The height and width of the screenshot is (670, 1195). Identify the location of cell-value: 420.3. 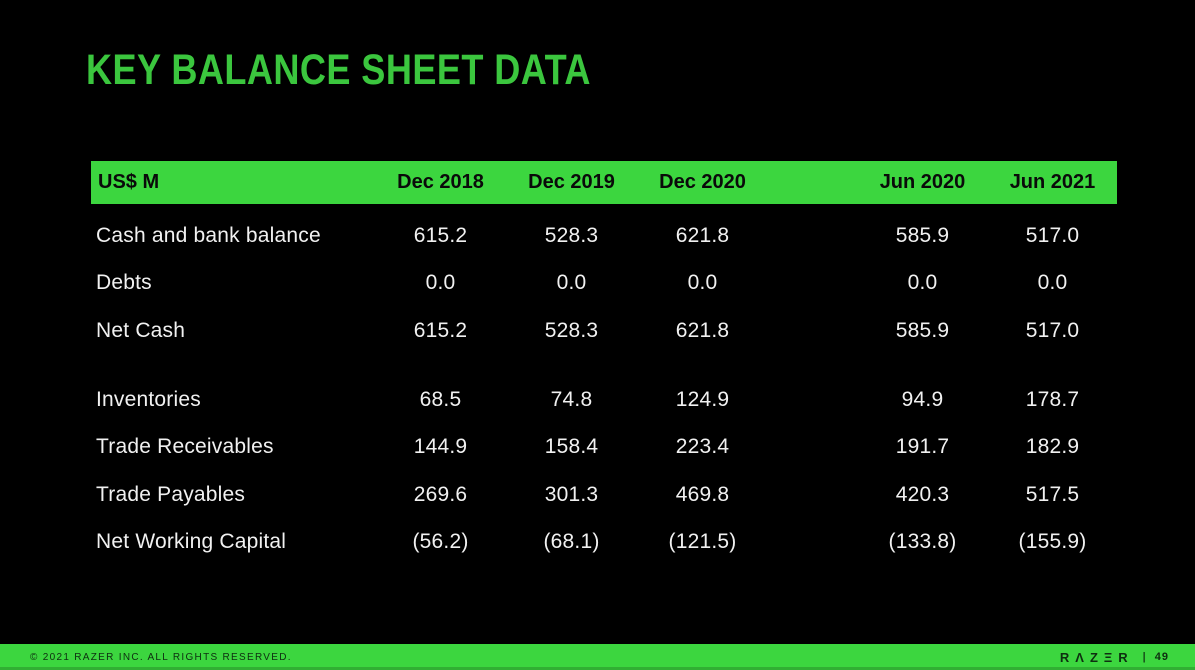
(922, 494).